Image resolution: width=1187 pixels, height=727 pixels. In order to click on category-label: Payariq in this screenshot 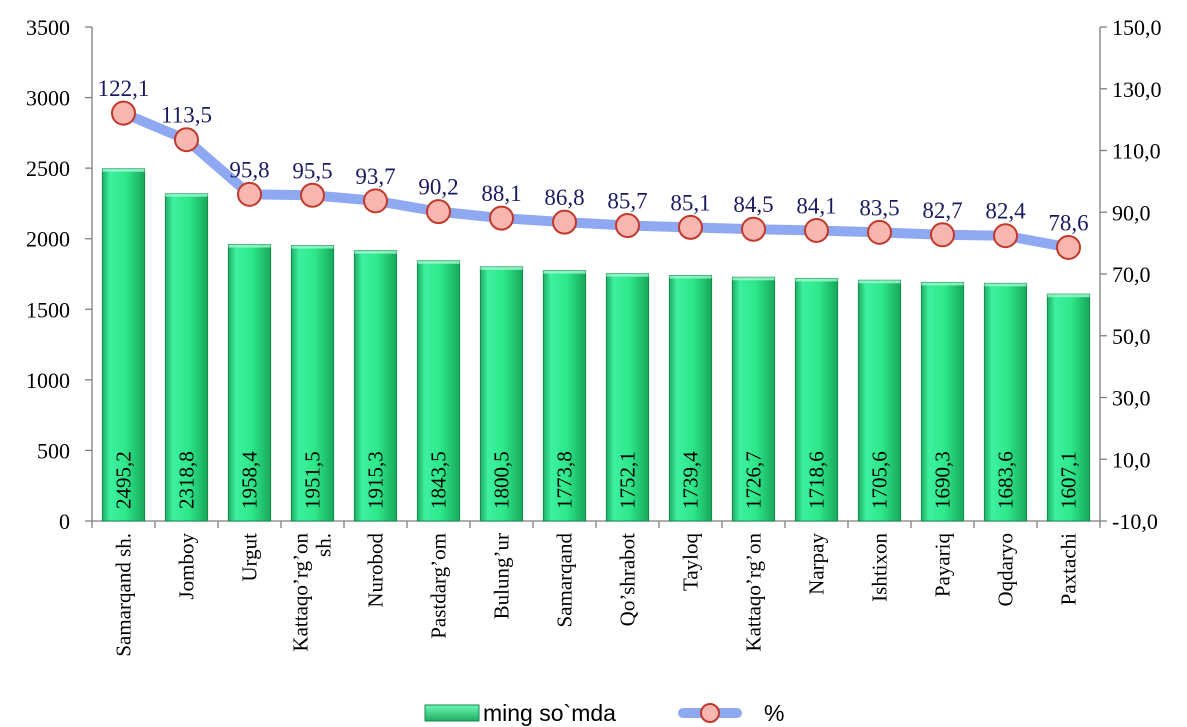, I will do `click(943, 565)`.